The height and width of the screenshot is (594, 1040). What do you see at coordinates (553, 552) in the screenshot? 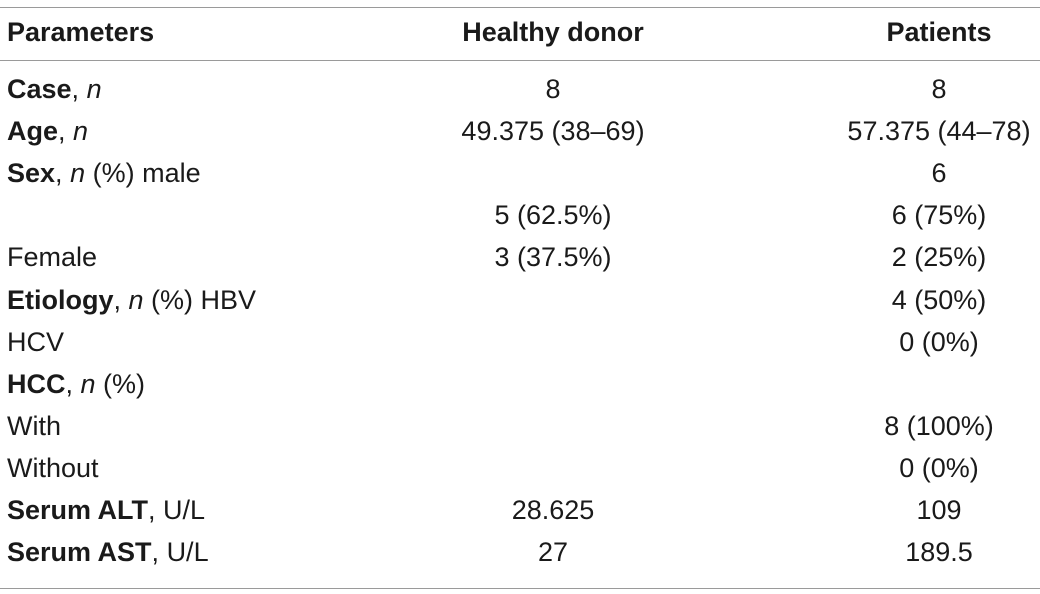
I see `row-healthy-donor-value: 27` at bounding box center [553, 552].